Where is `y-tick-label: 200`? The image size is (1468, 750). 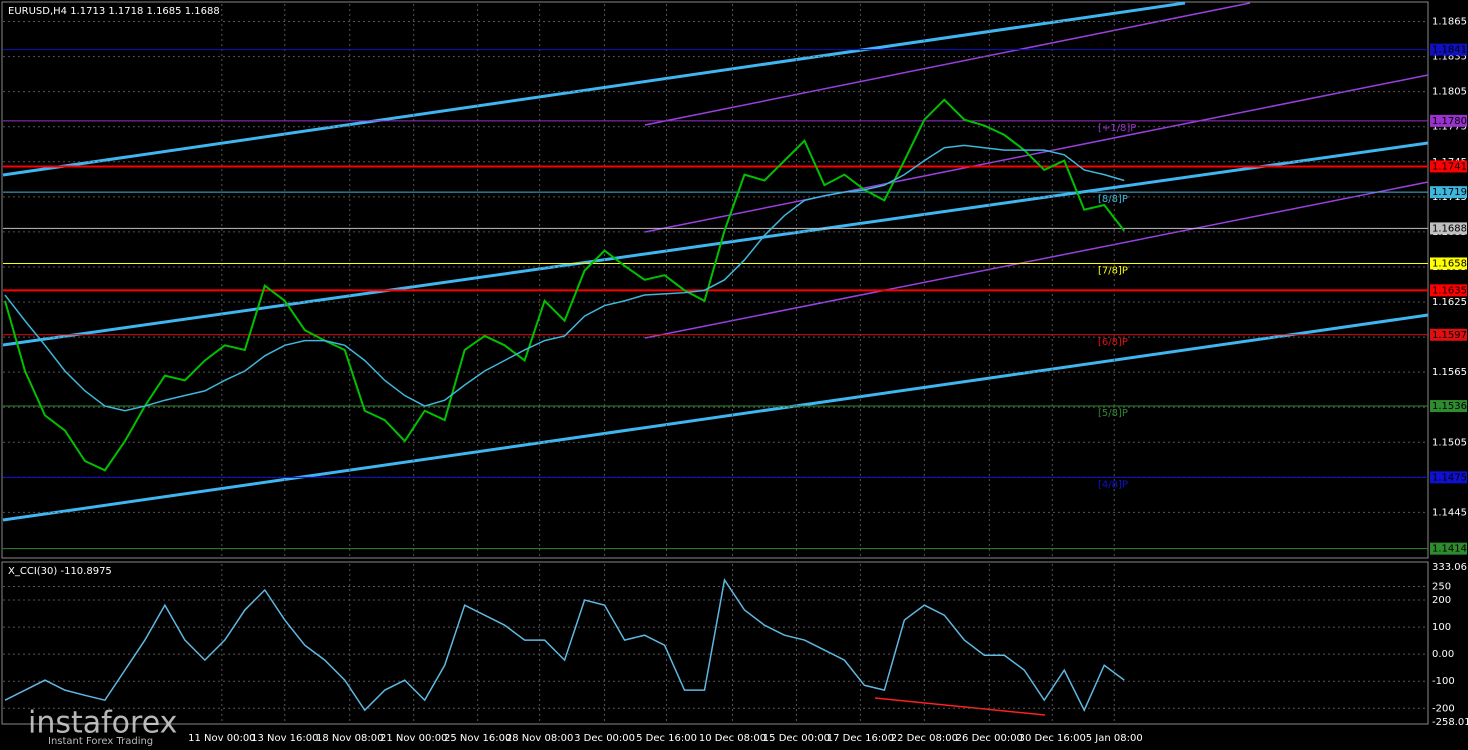 y-tick-label: 200 is located at coordinates (1441, 600).